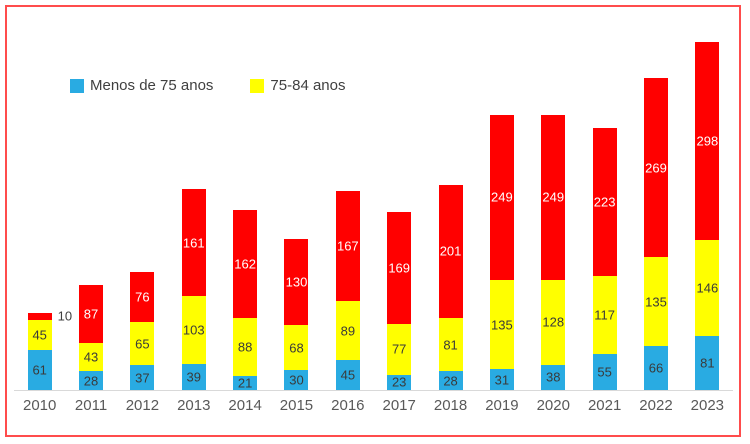  What do you see at coordinates (194, 405) in the screenshot?
I see `x-tick-label: 2013` at bounding box center [194, 405].